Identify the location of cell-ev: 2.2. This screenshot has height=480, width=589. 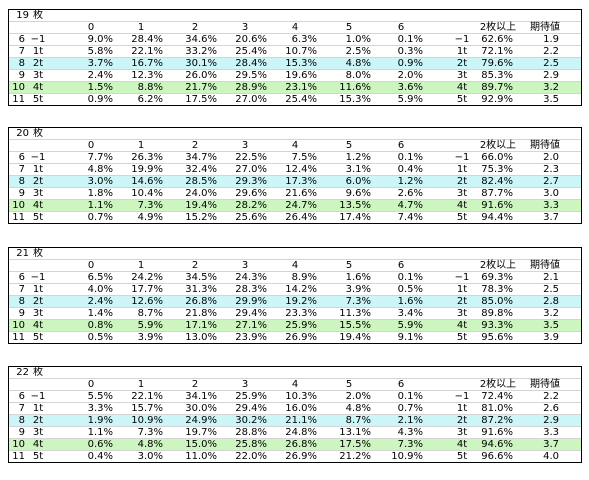
(551, 396).